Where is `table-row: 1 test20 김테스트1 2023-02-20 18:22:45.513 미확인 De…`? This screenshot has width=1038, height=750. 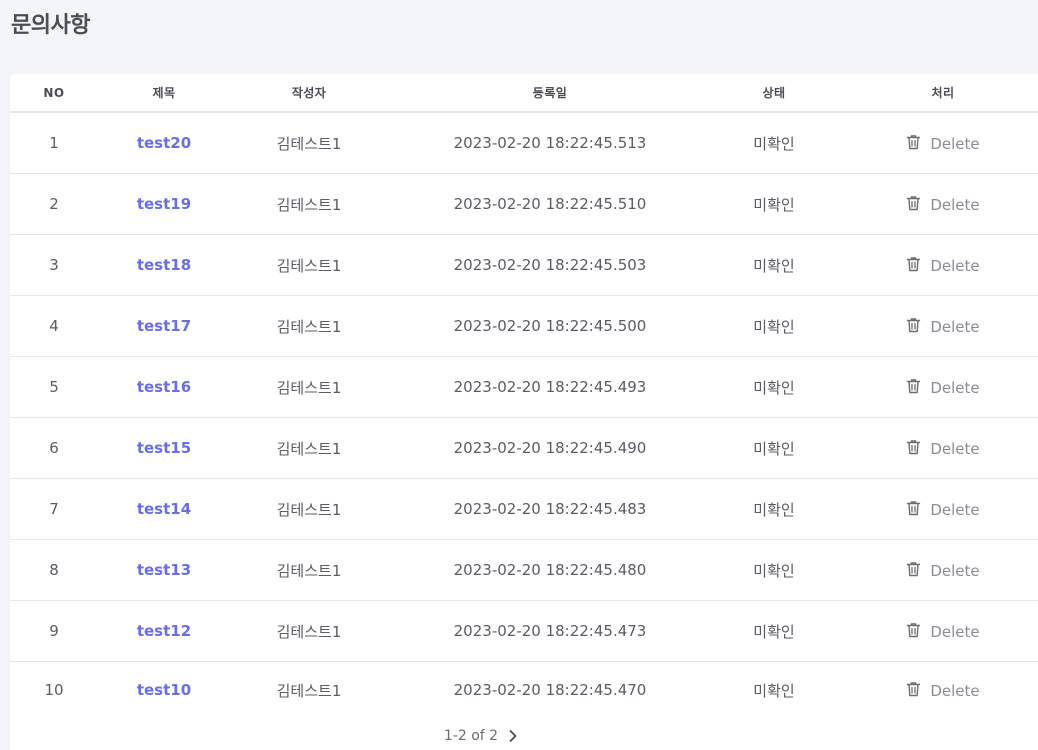 table-row: 1 test20 김테스트1 2023-02-20 18:22:45.513 미확인 De… is located at coordinates (524, 143).